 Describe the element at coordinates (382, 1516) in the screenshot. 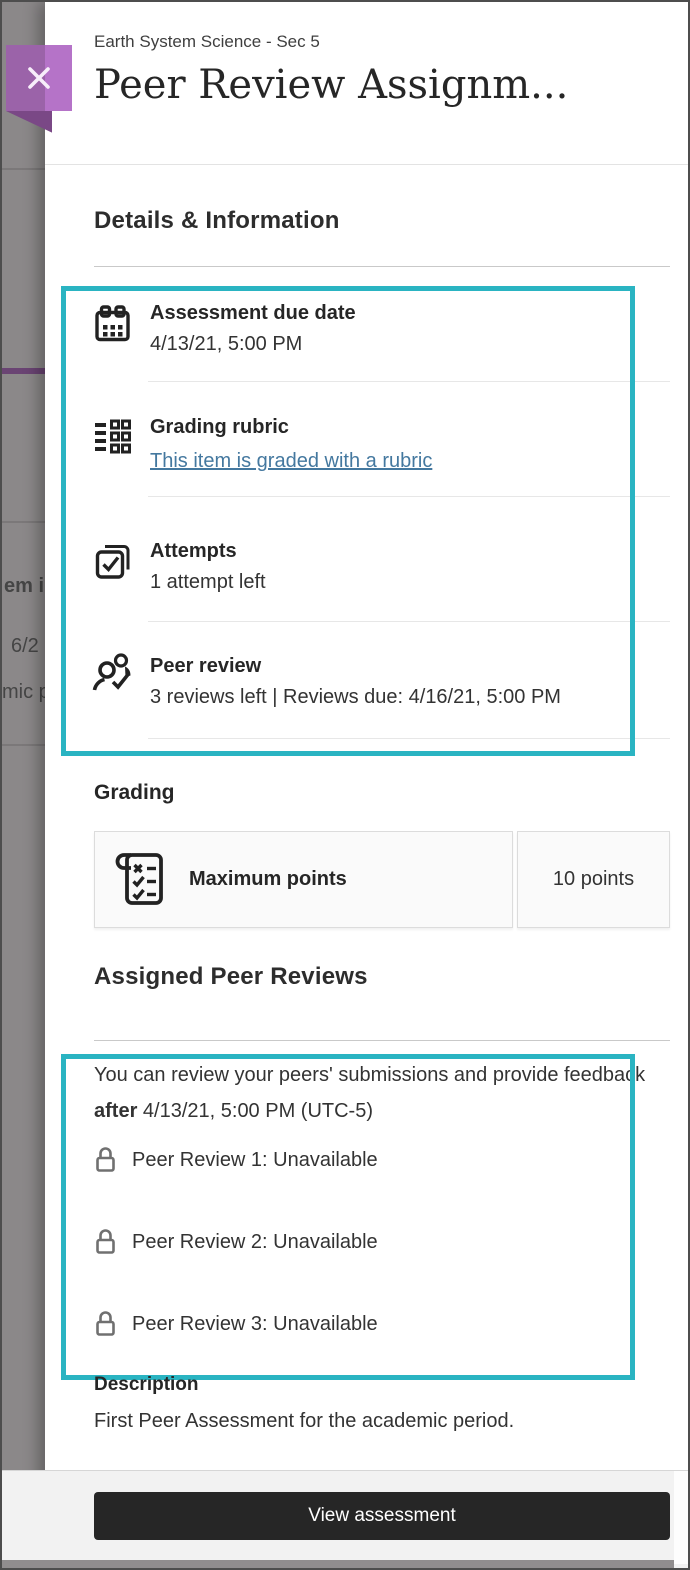

I see `view-assessment-button: View assessment` at that location.